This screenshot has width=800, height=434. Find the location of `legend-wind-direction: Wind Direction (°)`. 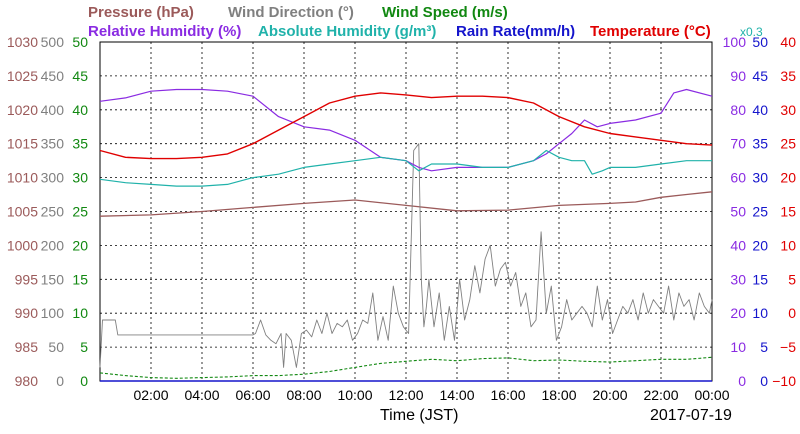

legend-wind-direction: Wind Direction (°) is located at coordinates (291, 12).